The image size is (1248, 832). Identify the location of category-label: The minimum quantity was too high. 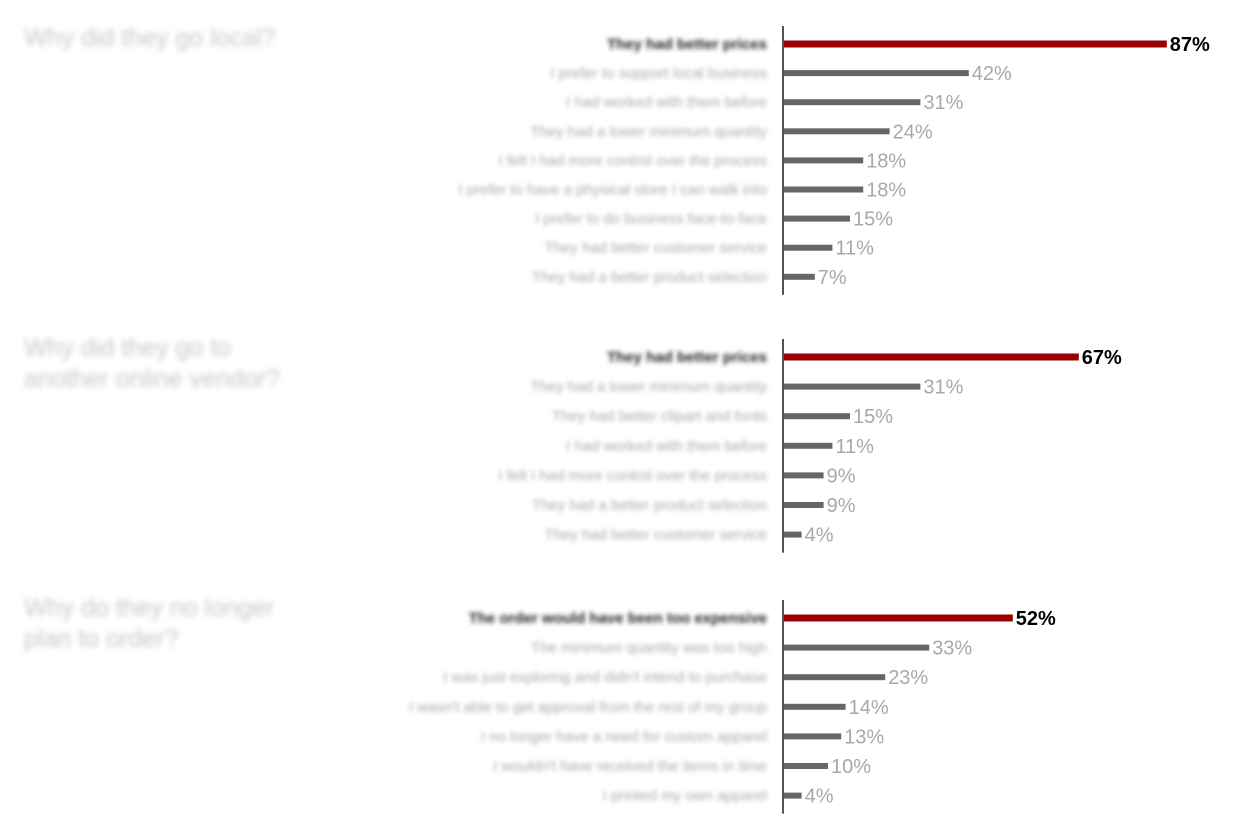
(649, 648).